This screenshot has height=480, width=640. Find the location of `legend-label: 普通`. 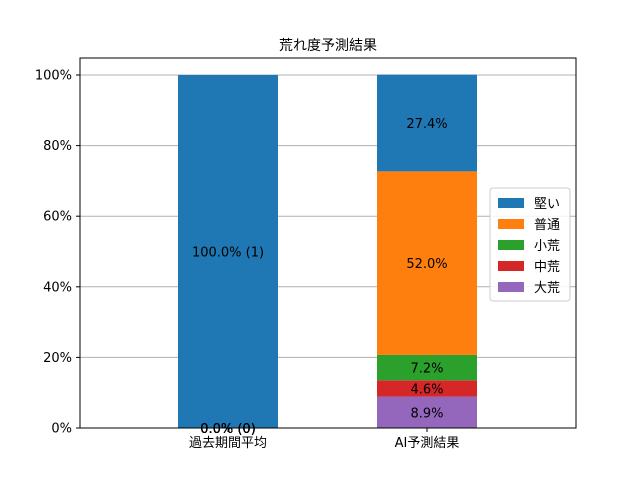

legend-label: 普通 is located at coordinates (547, 225).